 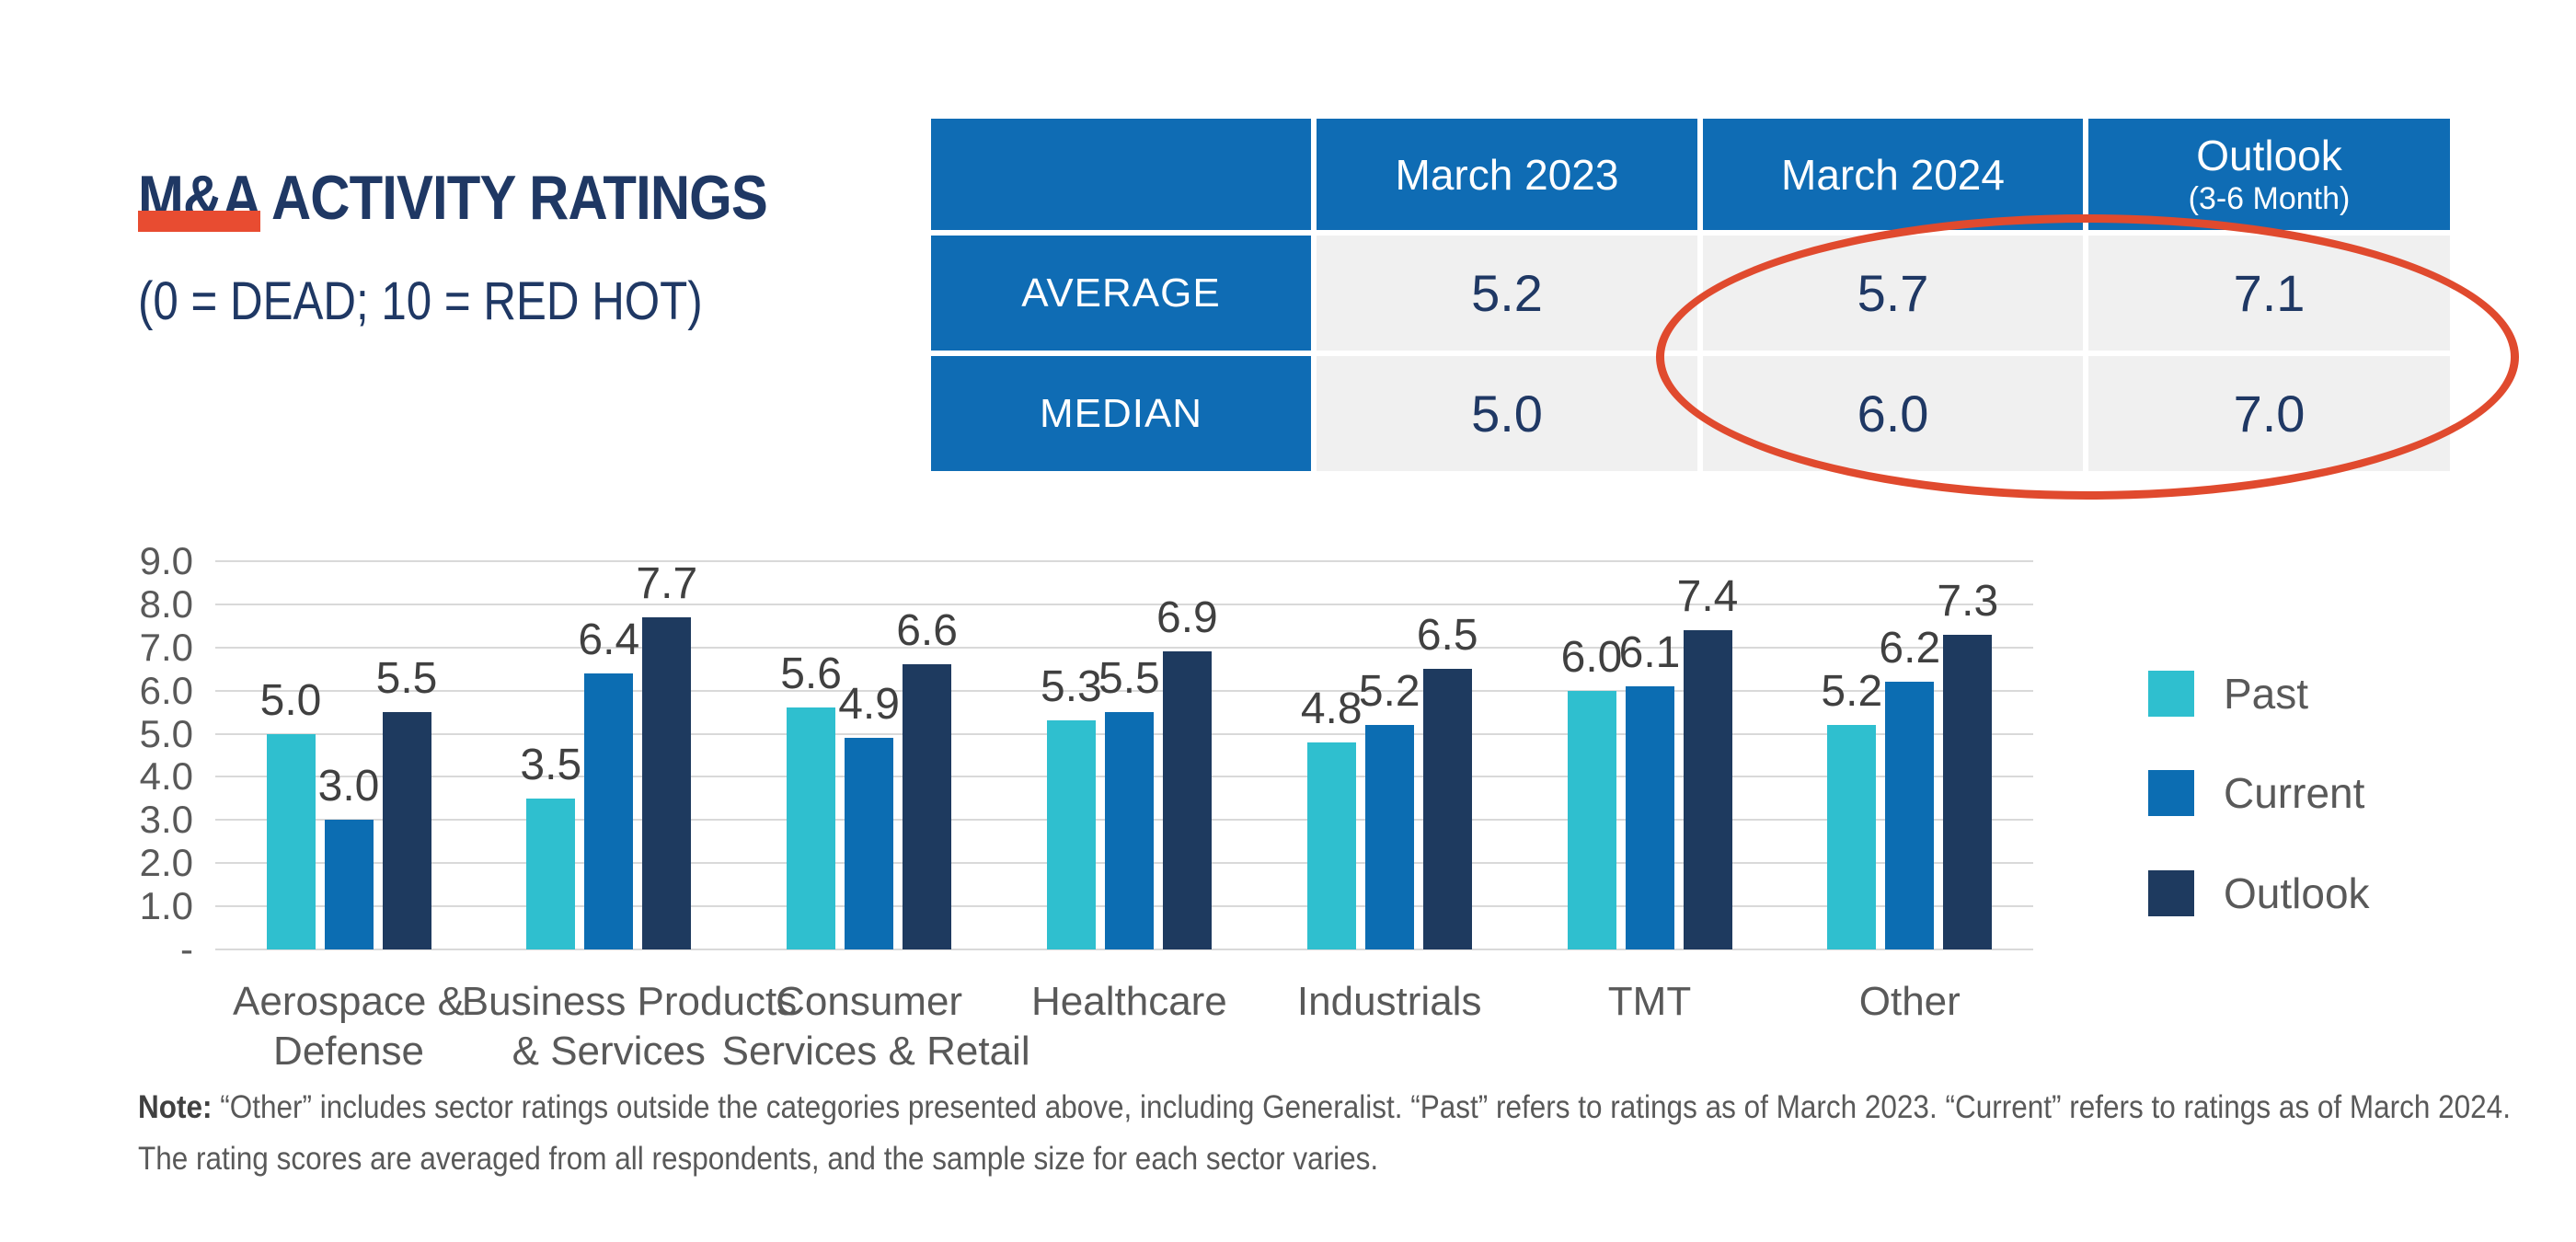 I want to click on bar-value-label: 6.0, so click(x=1591, y=657).